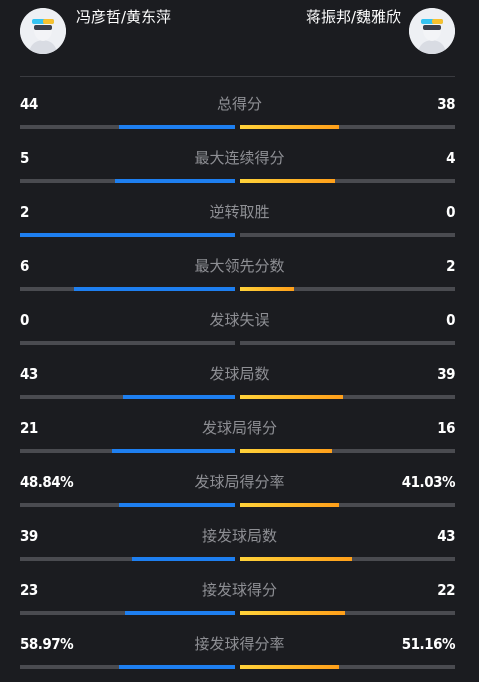 The image size is (479, 682). I want to click on right-team-avatar, so click(432, 31).